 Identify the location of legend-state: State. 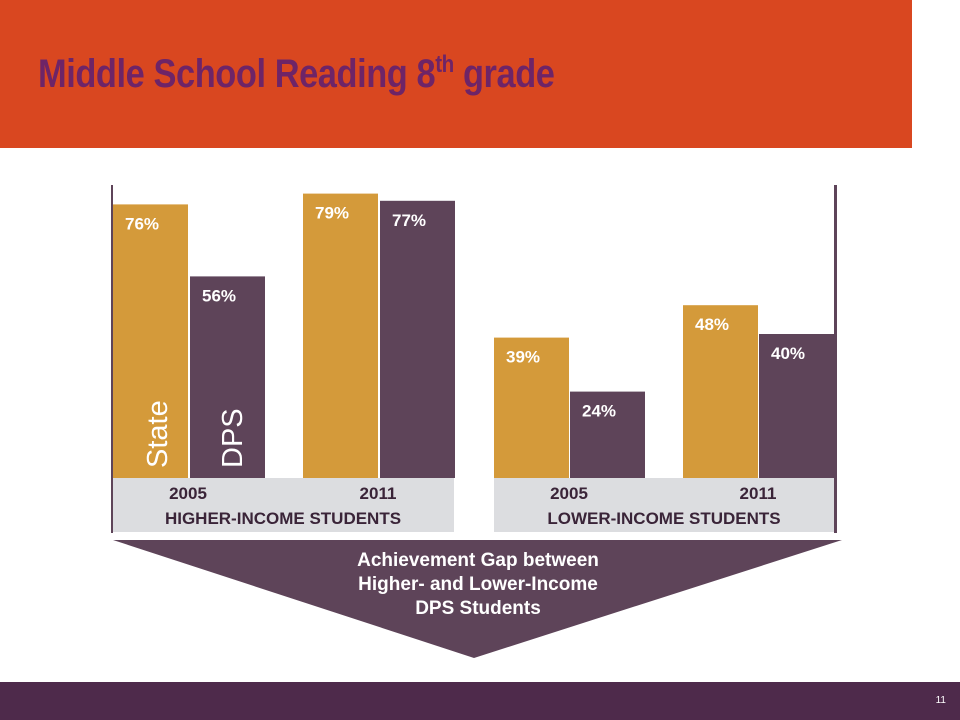
(158, 434).